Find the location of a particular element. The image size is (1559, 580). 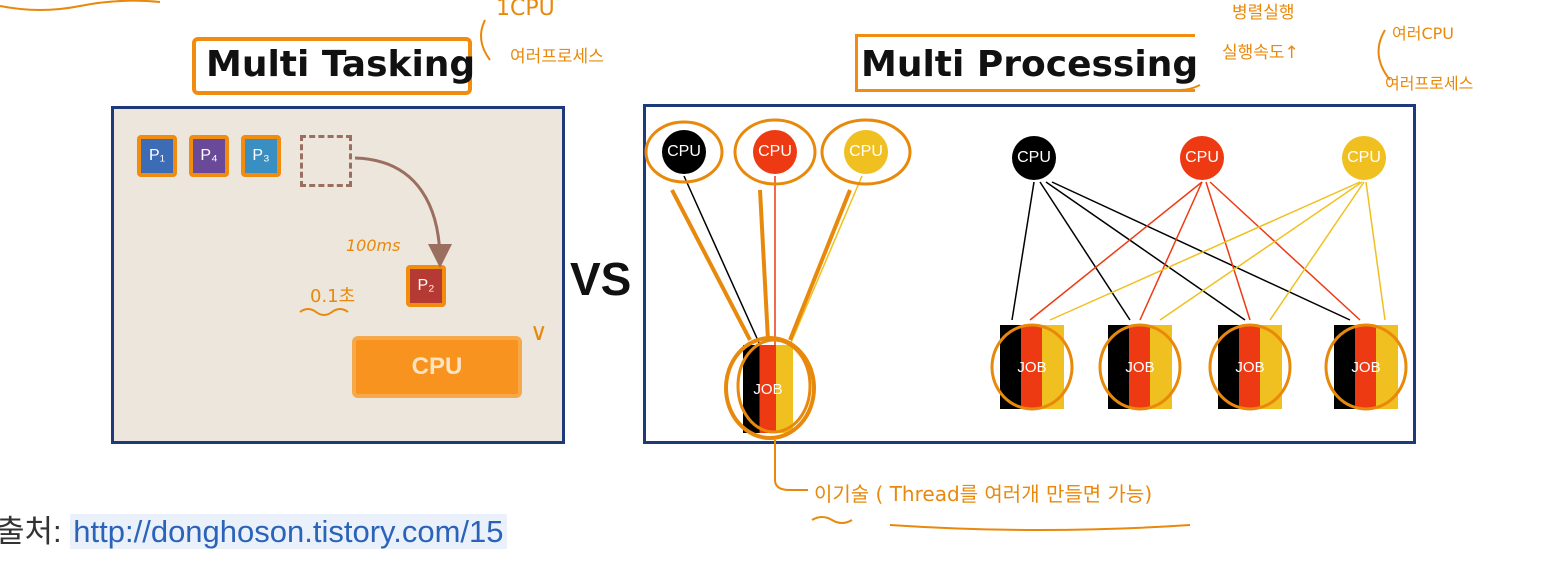

source-line: 출처: http://donghoson.tistory.com/15 is located at coordinates (253, 528).